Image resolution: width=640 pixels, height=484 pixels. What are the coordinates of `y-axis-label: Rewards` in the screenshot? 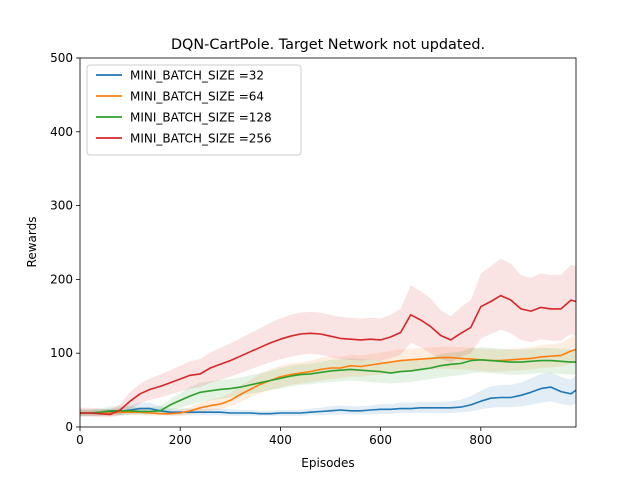 It's located at (32, 242).